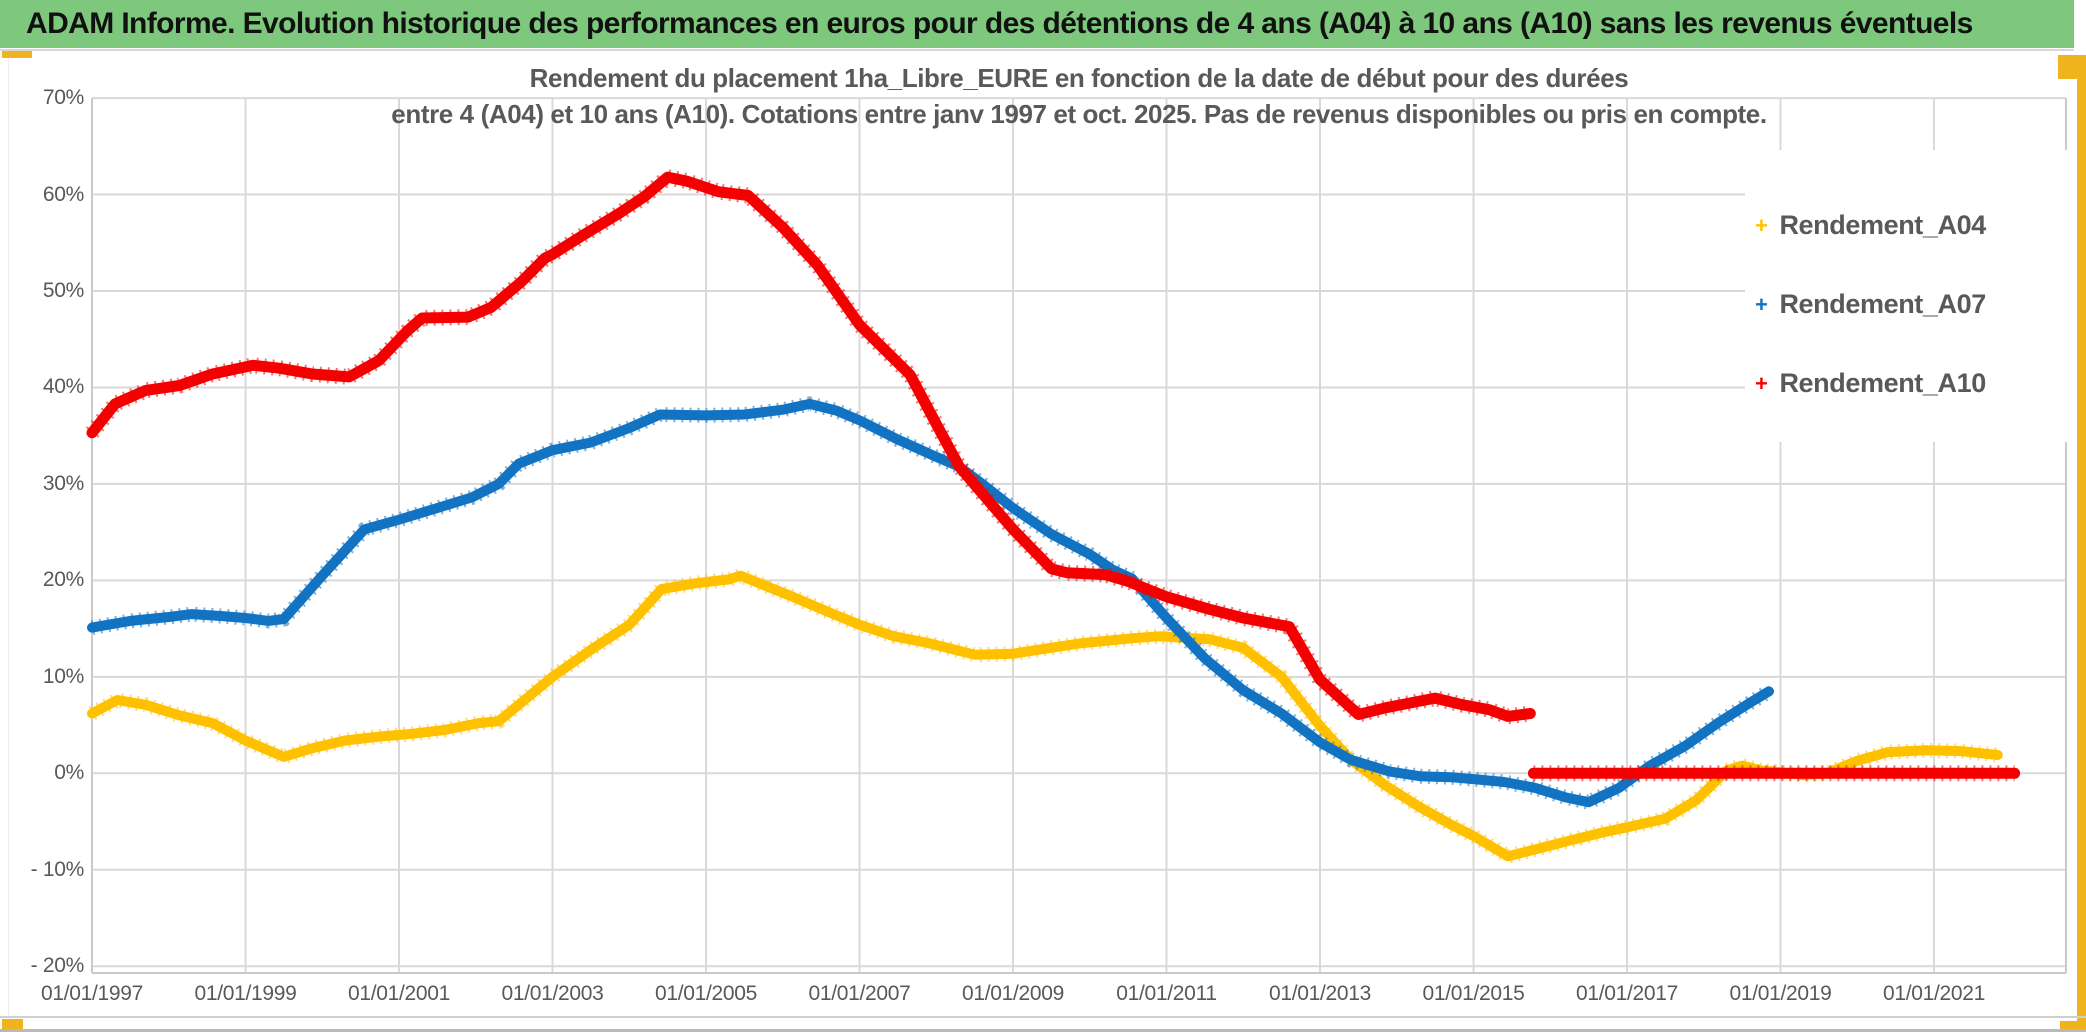 The height and width of the screenshot is (1032, 2086). Describe the element at coordinates (63, 387) in the screenshot. I see `y-tick-label-40: 40%` at that location.